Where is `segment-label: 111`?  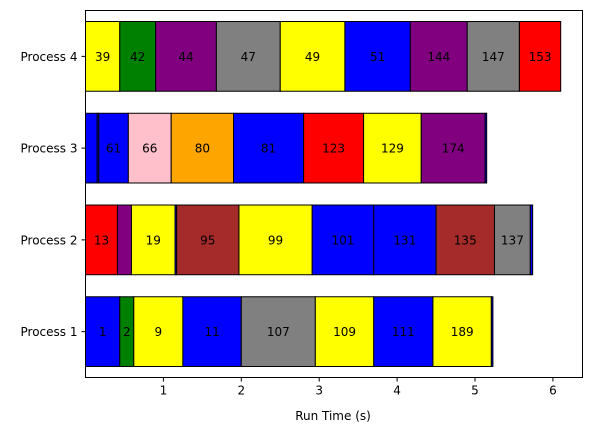 segment-label: 111 is located at coordinates (403, 332).